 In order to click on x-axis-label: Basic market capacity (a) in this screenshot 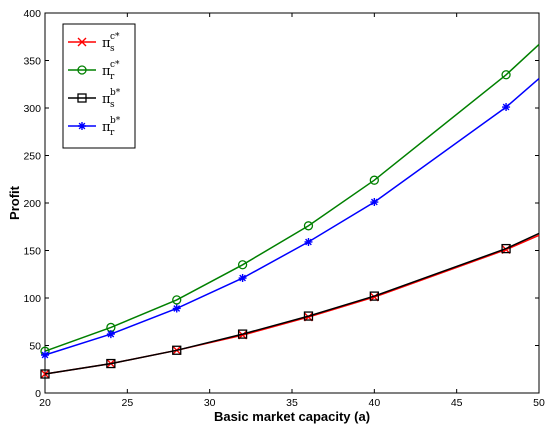, I will do `click(292, 416)`.